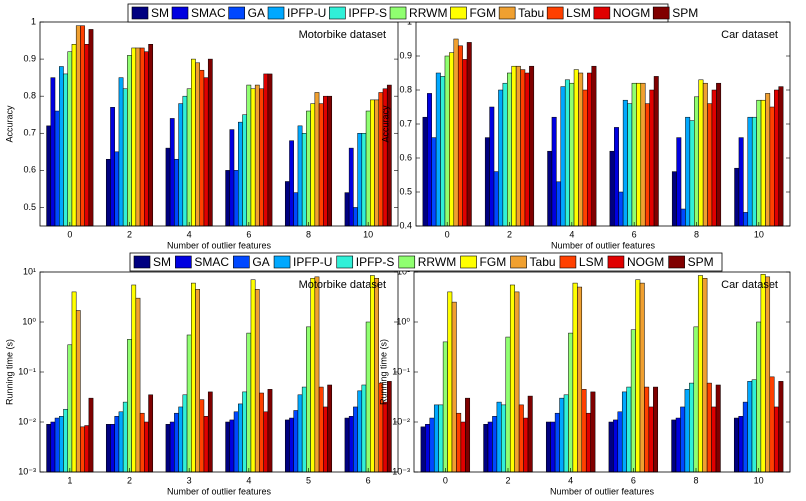  Describe the element at coordinates (405, 225) in the screenshot. I see `y-tick-label: 0.4` at that location.